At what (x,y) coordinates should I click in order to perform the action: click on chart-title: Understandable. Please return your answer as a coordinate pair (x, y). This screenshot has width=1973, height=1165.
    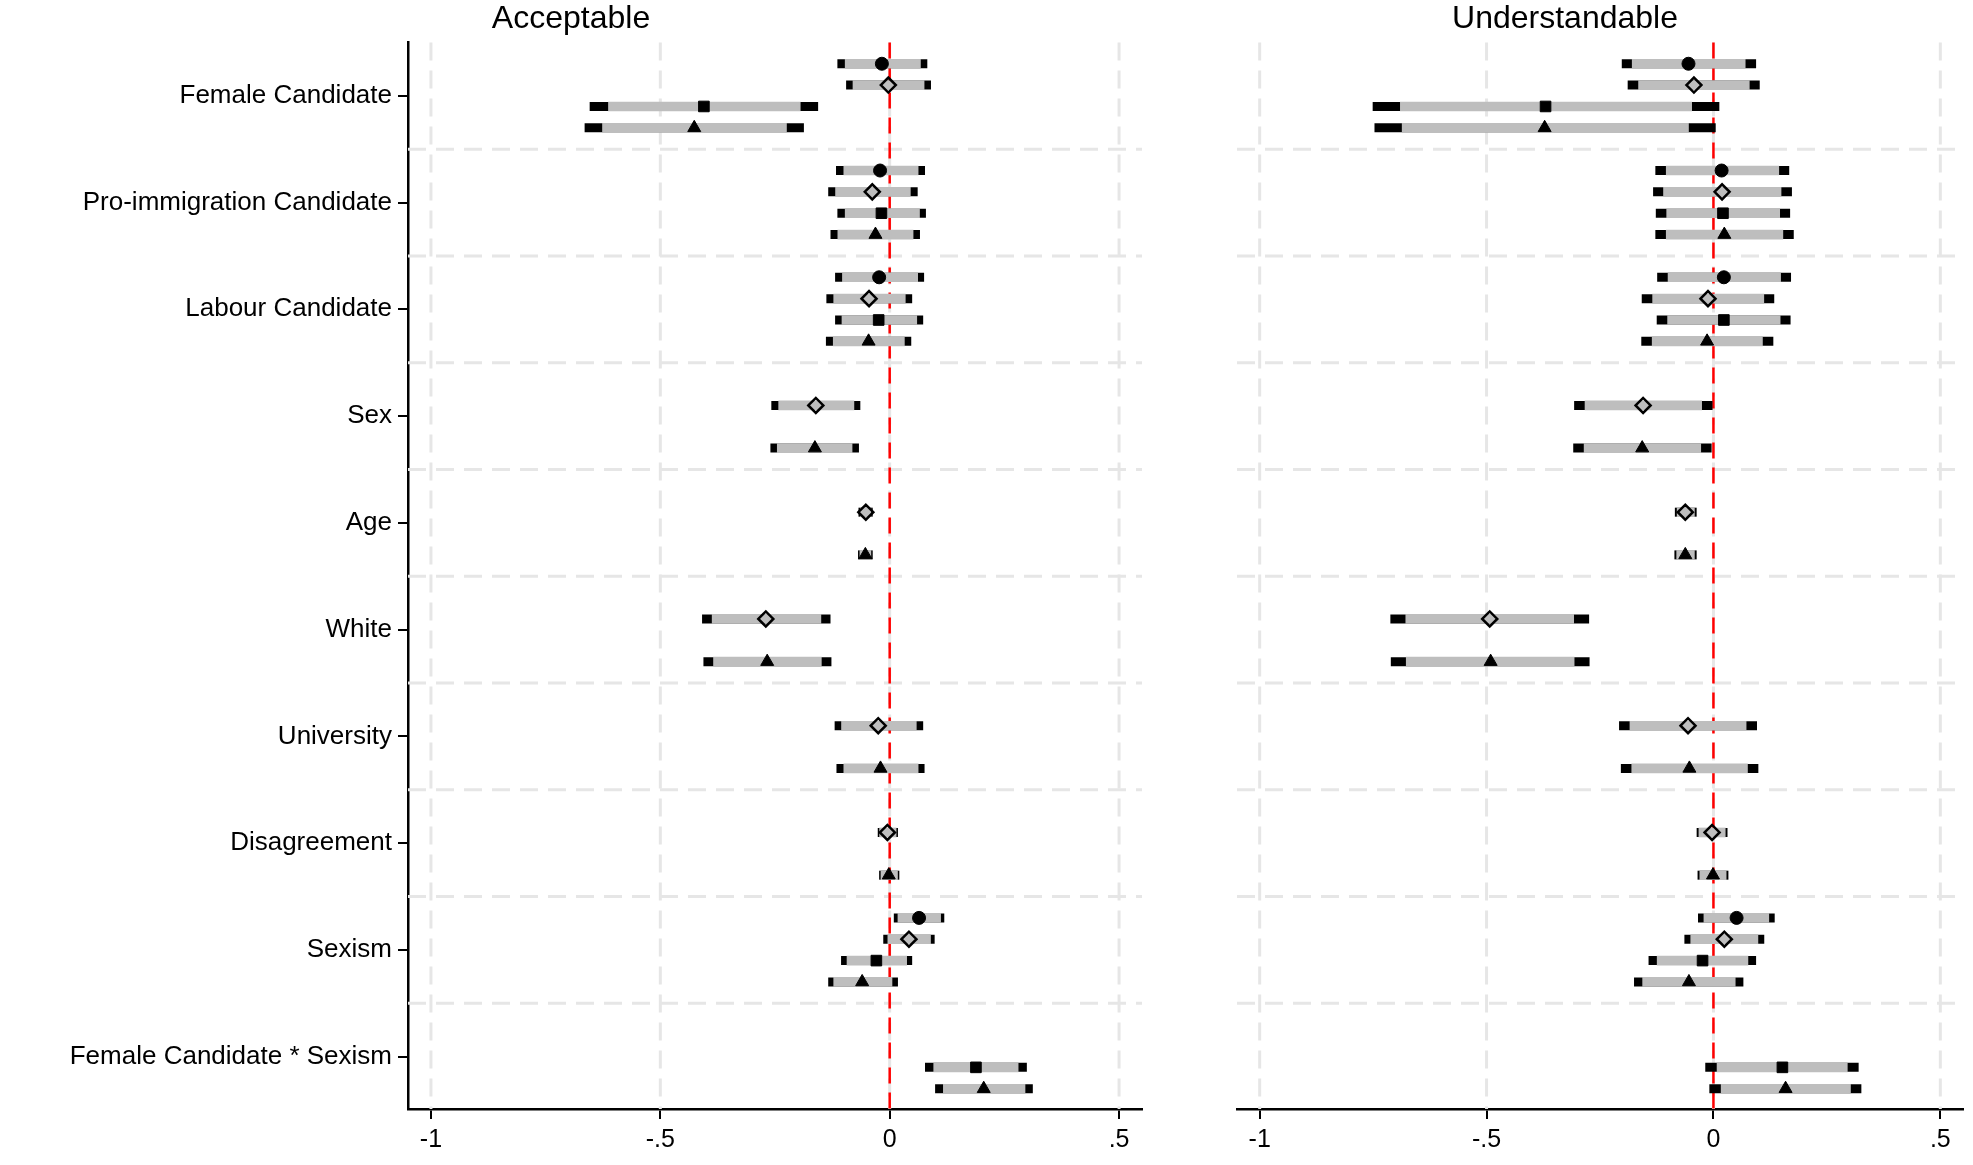
    Looking at the image, I should click on (1565, 18).